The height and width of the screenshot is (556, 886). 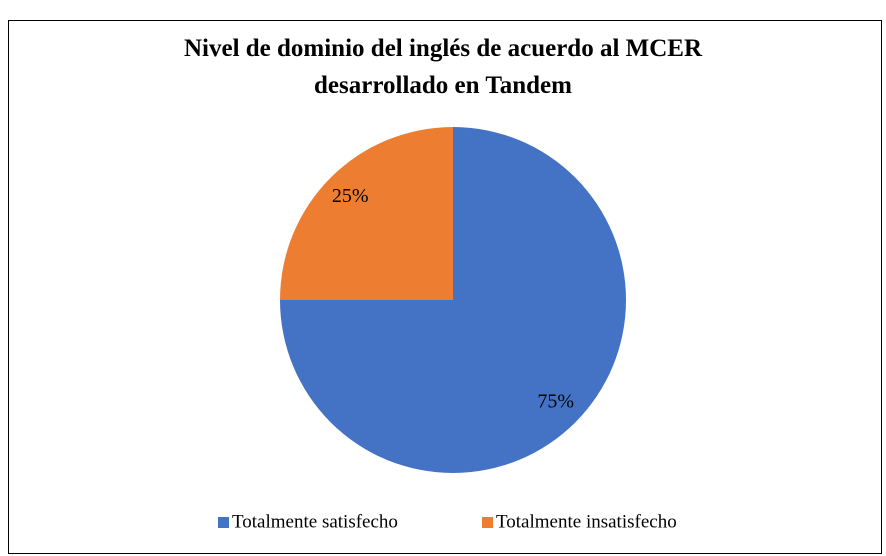 What do you see at coordinates (366, 213) in the screenshot?
I see `pie-slice` at bounding box center [366, 213].